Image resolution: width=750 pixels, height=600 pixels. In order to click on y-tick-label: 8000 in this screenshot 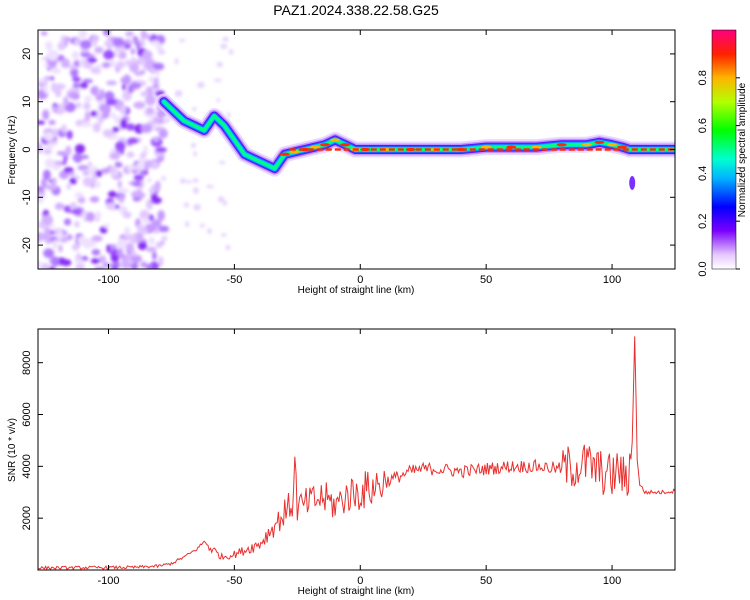, I will do `click(27, 362)`.